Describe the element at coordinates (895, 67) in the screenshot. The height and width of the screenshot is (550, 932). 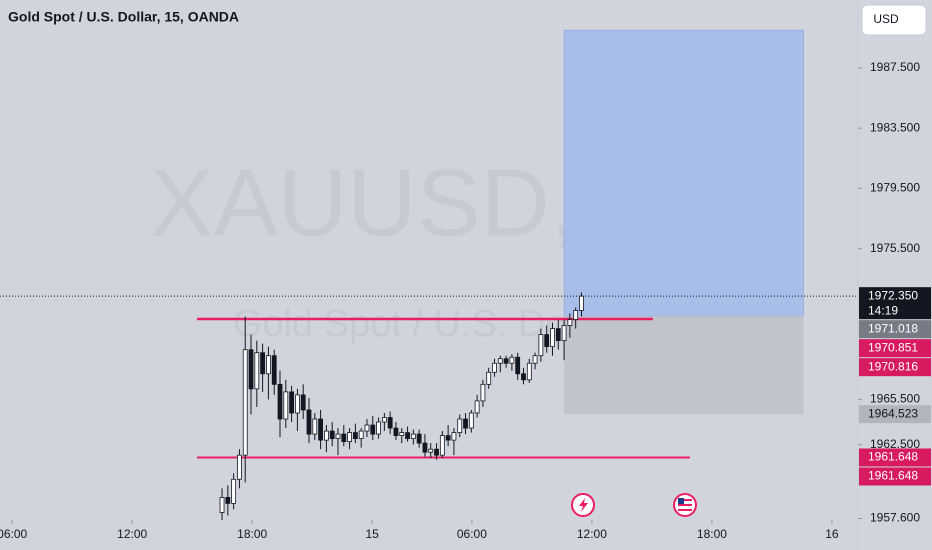
I see `y-tick-label: 1987.500` at that location.